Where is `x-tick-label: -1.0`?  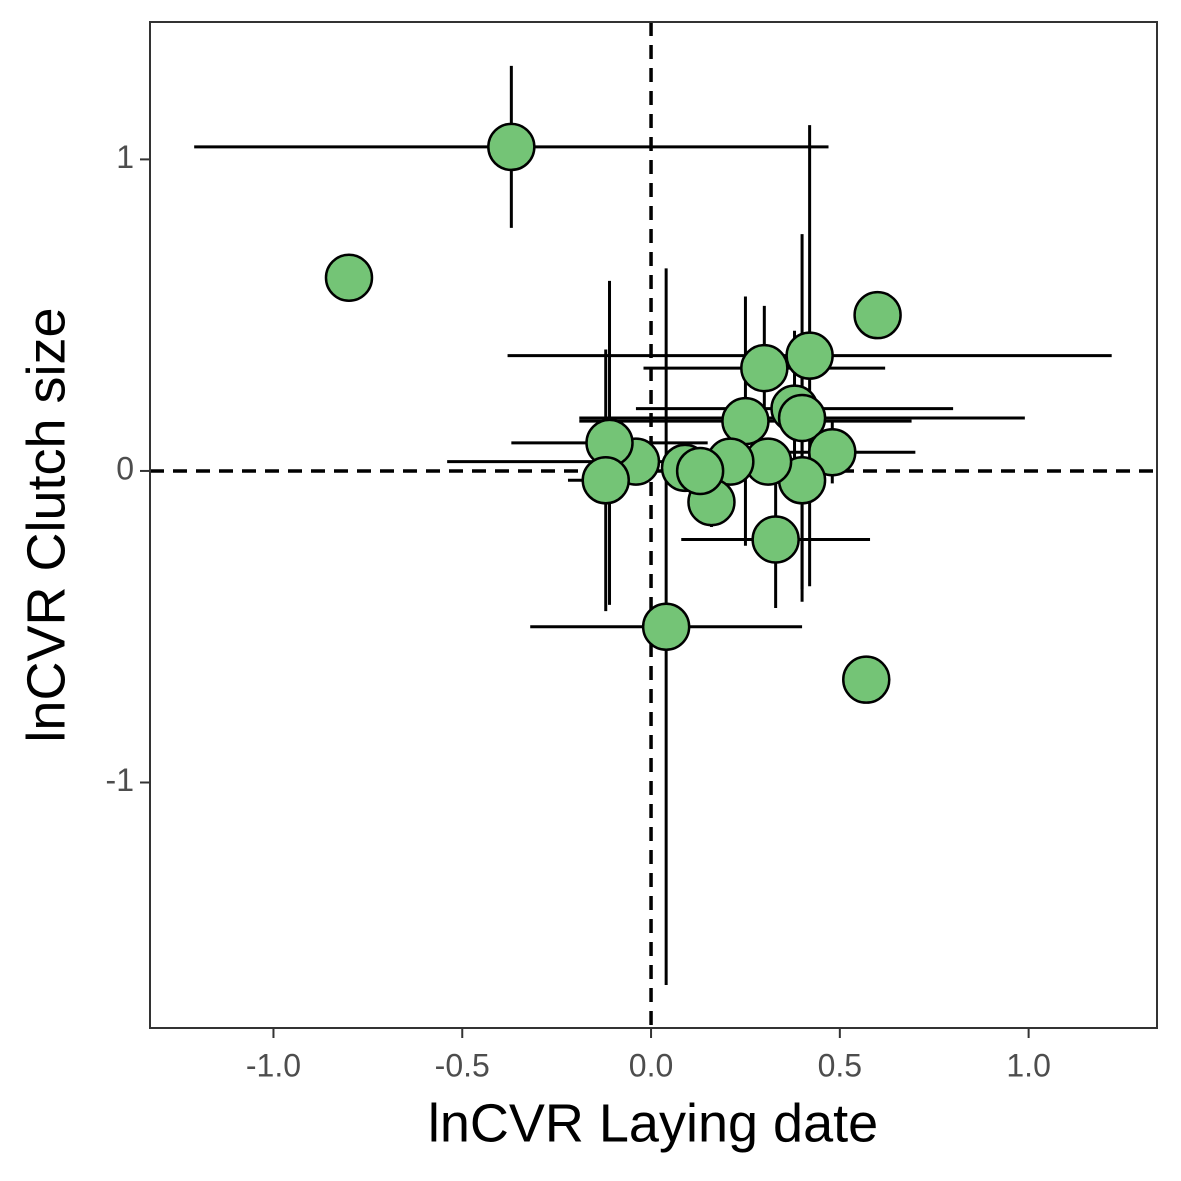 x-tick-label: -1.0 is located at coordinates (273, 1065).